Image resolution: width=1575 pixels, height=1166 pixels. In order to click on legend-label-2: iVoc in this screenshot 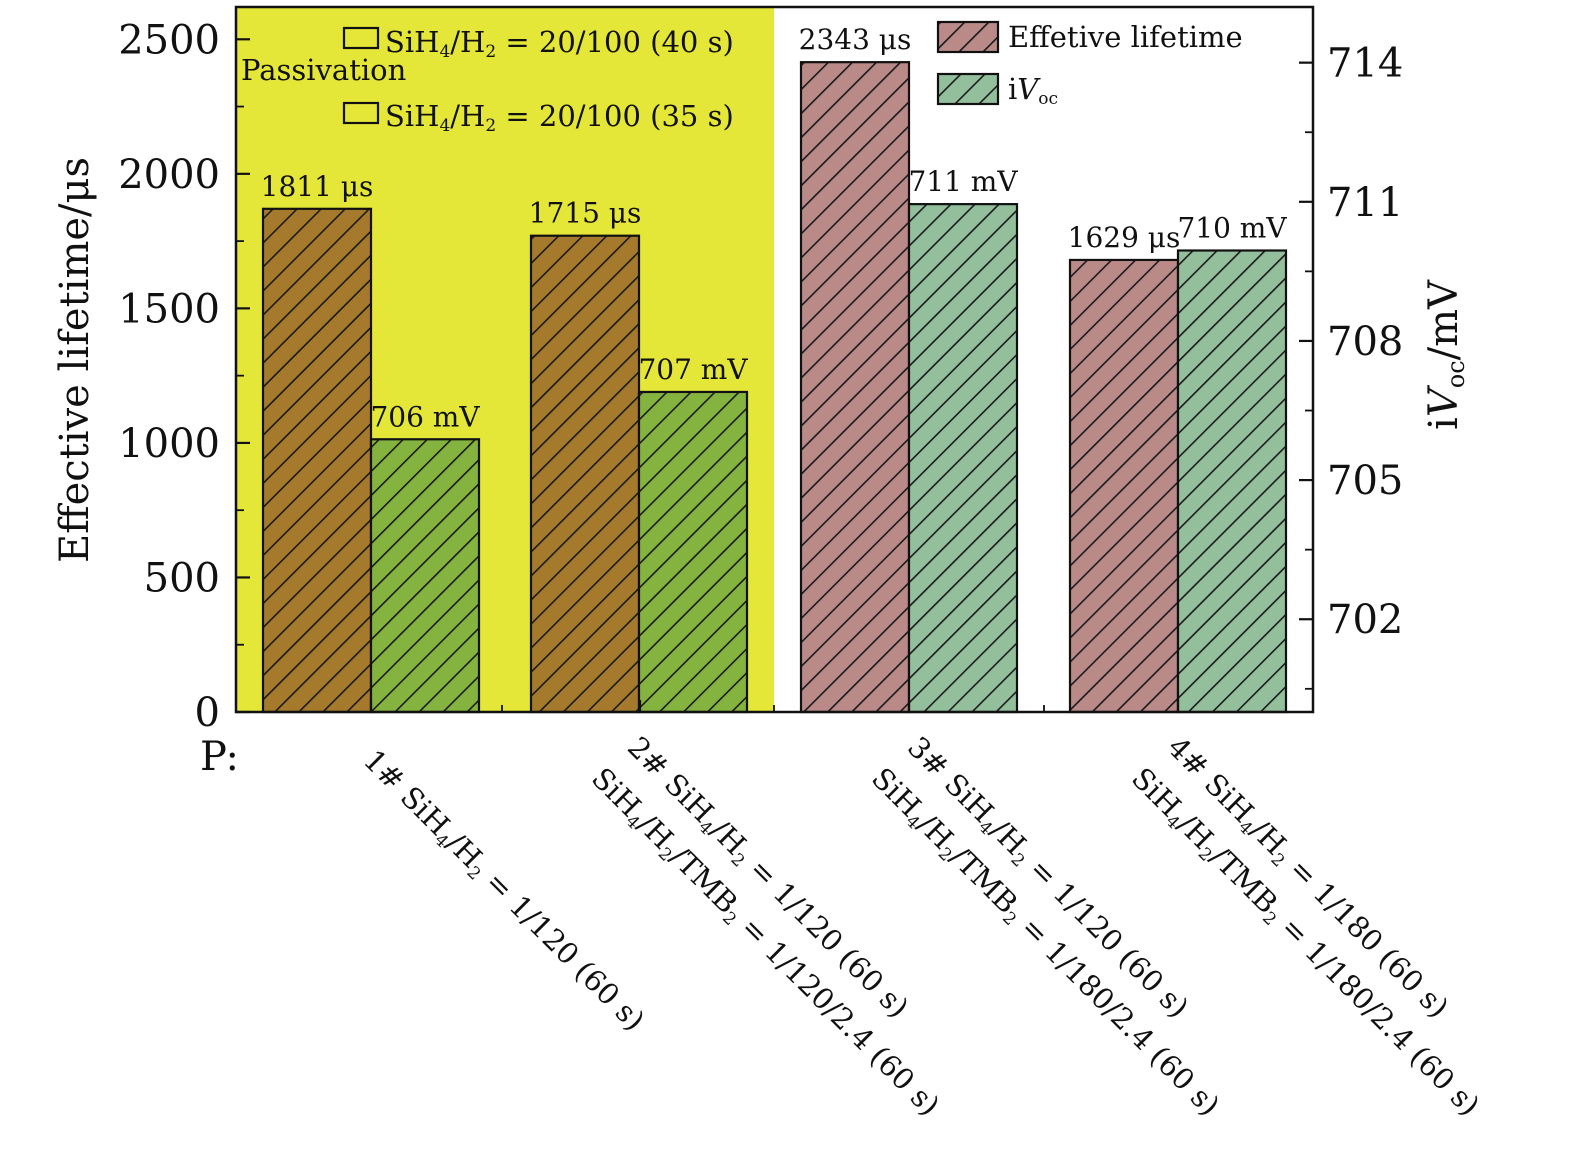, I will do `click(1033, 90)`.